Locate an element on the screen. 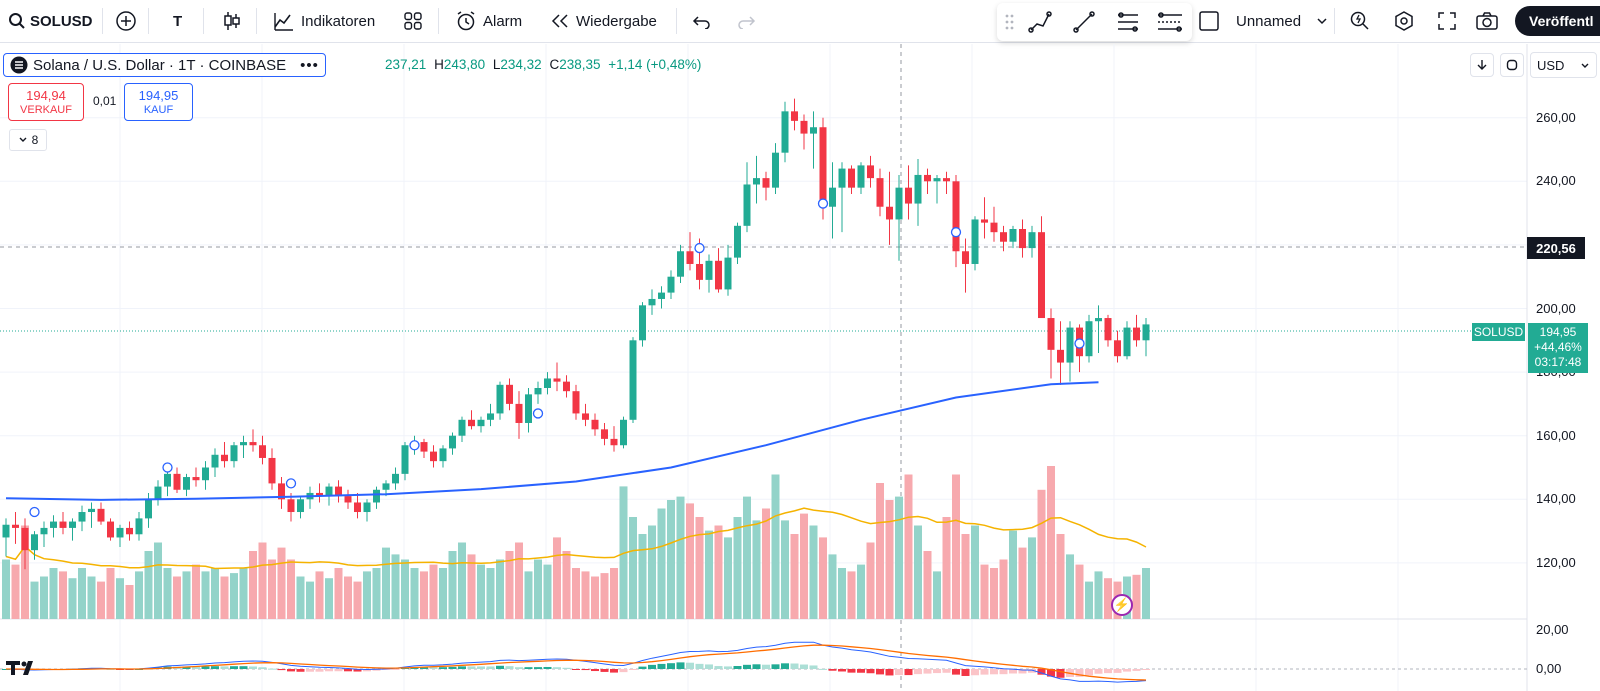 The image size is (1600, 691). lightning-icon: ⚡ is located at coordinates (1122, 605).